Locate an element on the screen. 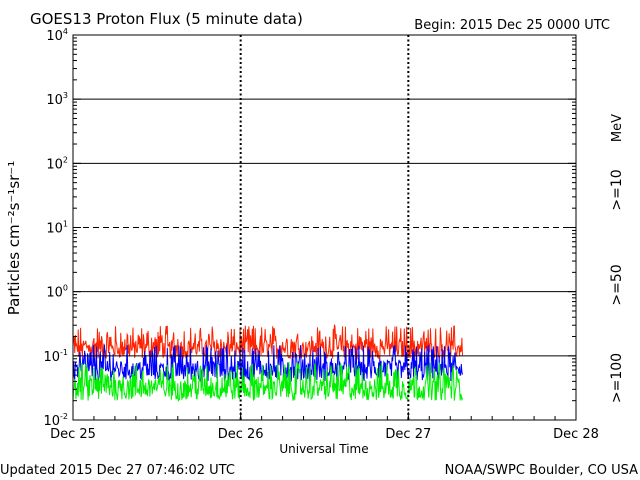 Image resolution: width=640 pixels, height=480 pixels. updated-label: Updated 2015 Dec 27 07:46:02 UTC is located at coordinates (117, 470).